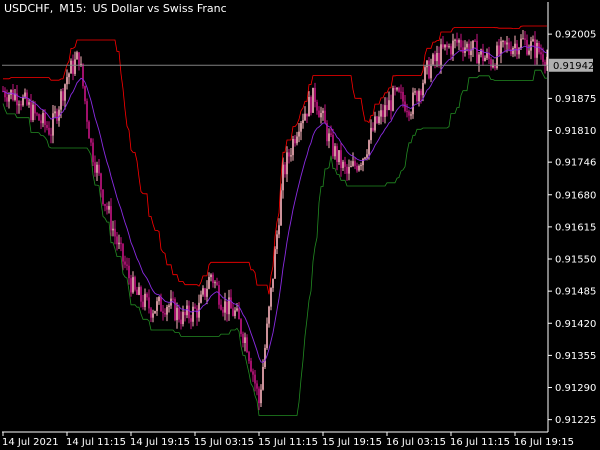  What do you see at coordinates (118, 8) in the screenshot?
I see `chart-title: USDCHF, M15: US Dollar vs Swiss Franc` at bounding box center [118, 8].